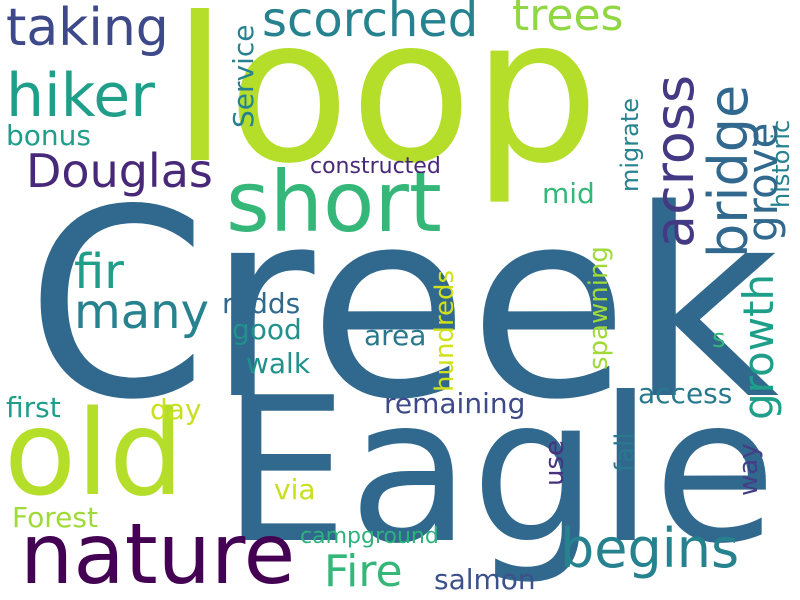 The image size is (800, 600). What do you see at coordinates (176, 409) in the screenshot?
I see `word-day: day` at bounding box center [176, 409].